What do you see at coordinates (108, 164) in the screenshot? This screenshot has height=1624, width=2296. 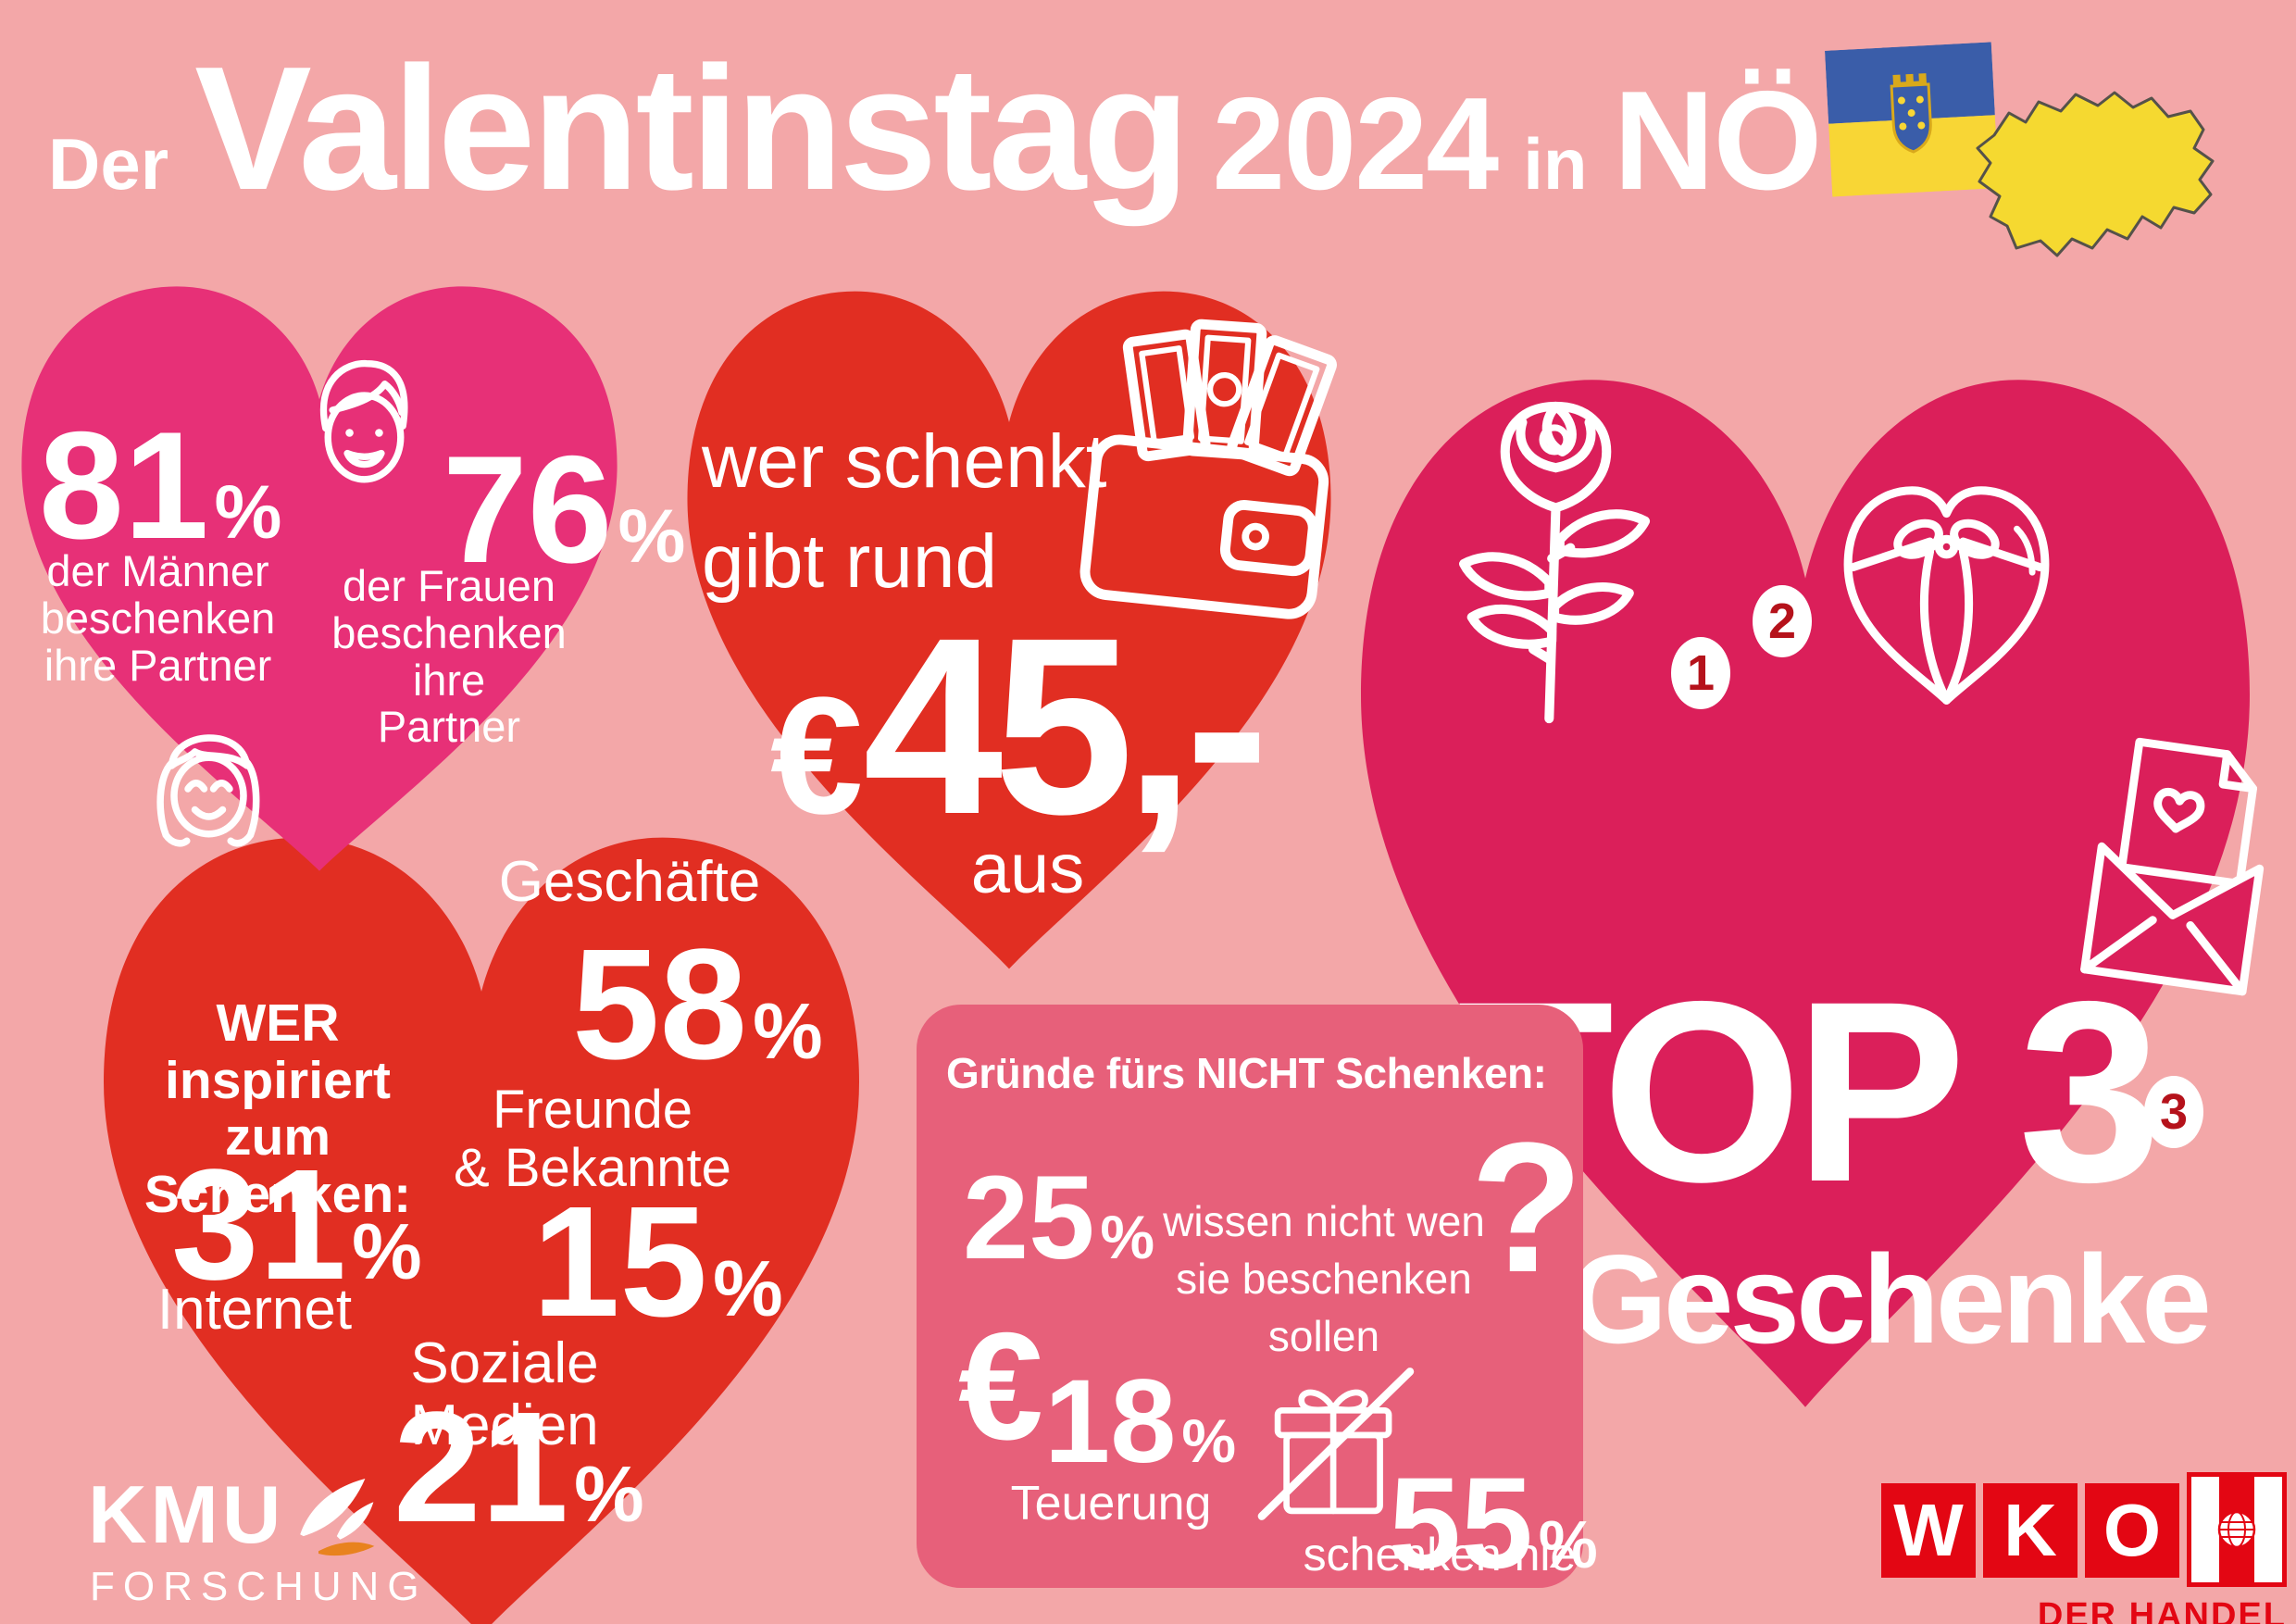 I see `title-prefix: Der` at bounding box center [108, 164].